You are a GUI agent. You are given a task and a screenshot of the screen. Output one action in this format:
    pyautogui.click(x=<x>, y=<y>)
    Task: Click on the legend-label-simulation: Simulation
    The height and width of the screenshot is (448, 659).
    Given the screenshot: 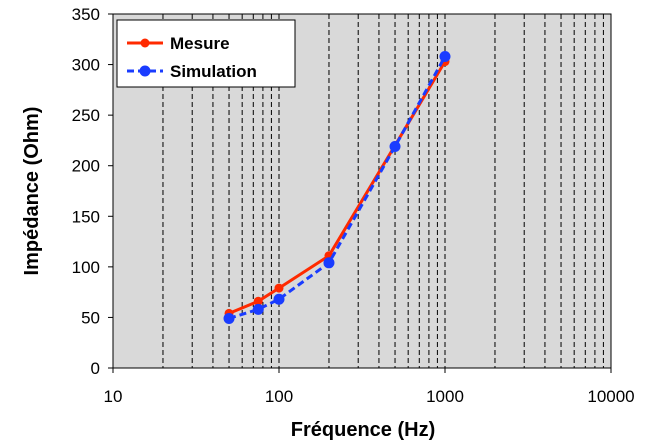 What is the action you would take?
    pyautogui.click(x=213, y=71)
    